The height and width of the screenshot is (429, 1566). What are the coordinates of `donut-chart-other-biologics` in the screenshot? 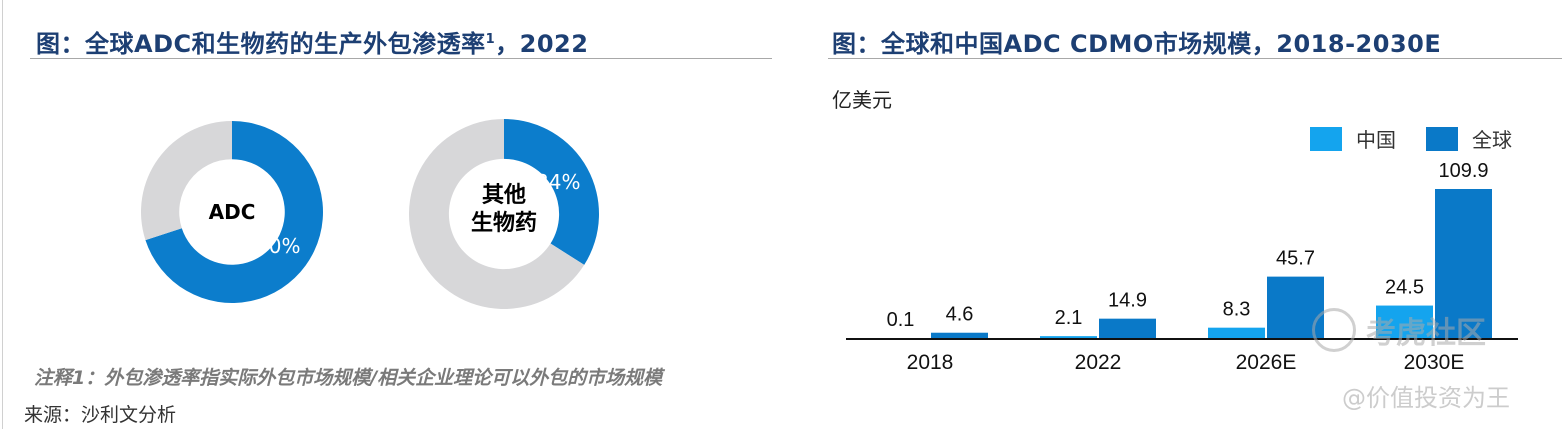 It's located at (504, 214).